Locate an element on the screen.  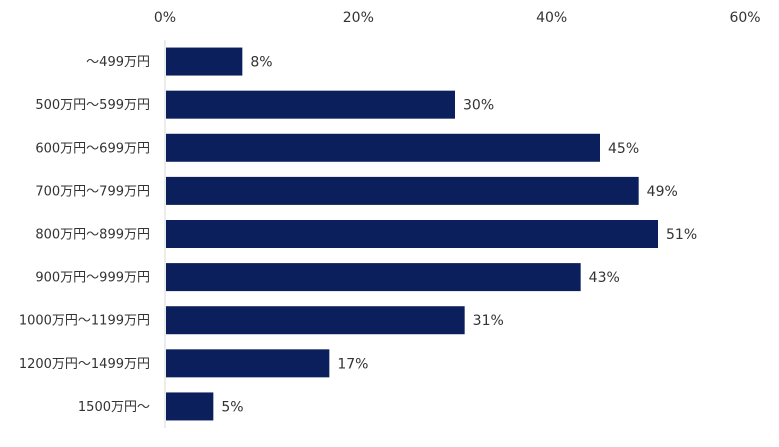
category-label: ～499万円 is located at coordinates (118, 62).